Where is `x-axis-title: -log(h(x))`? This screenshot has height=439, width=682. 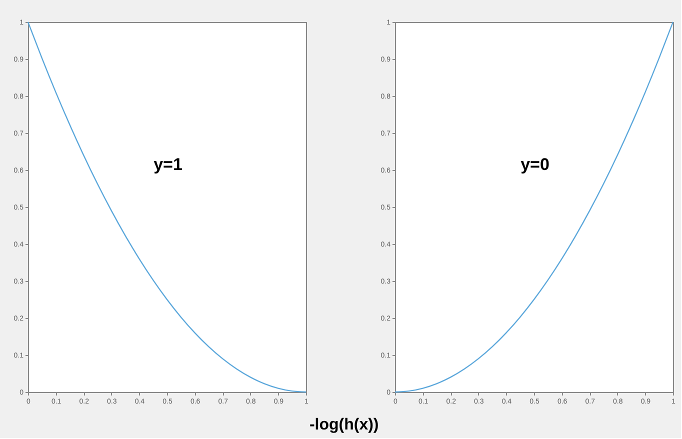
x-axis-title: -log(h(x)) is located at coordinates (344, 425).